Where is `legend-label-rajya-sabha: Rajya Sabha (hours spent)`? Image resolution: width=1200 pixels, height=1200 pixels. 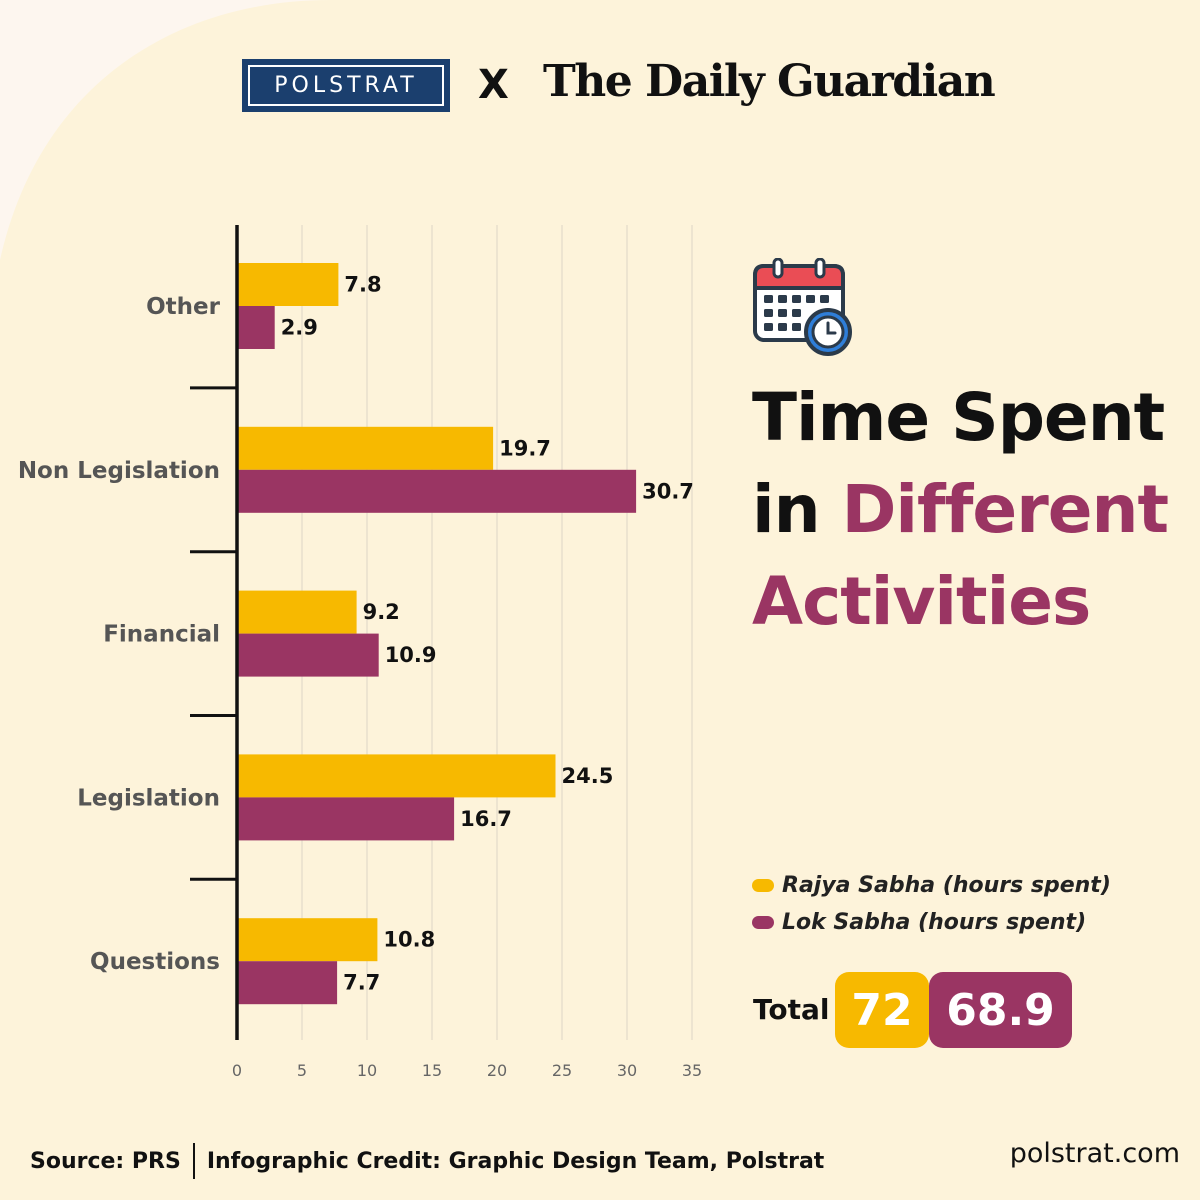
legend-label-rajya-sabha: Rajya Sabha (hours spent) is located at coordinates (946, 885).